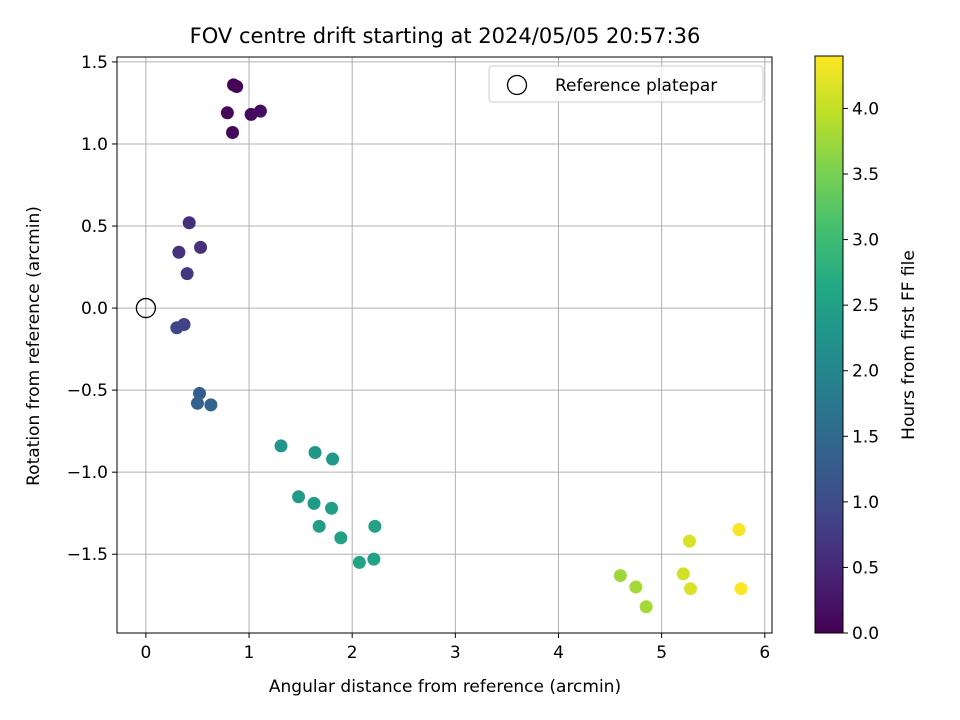 The height and width of the screenshot is (720, 960). Describe the element at coordinates (87, 555) in the screenshot. I see `y-tick-label: −1.5` at that location.